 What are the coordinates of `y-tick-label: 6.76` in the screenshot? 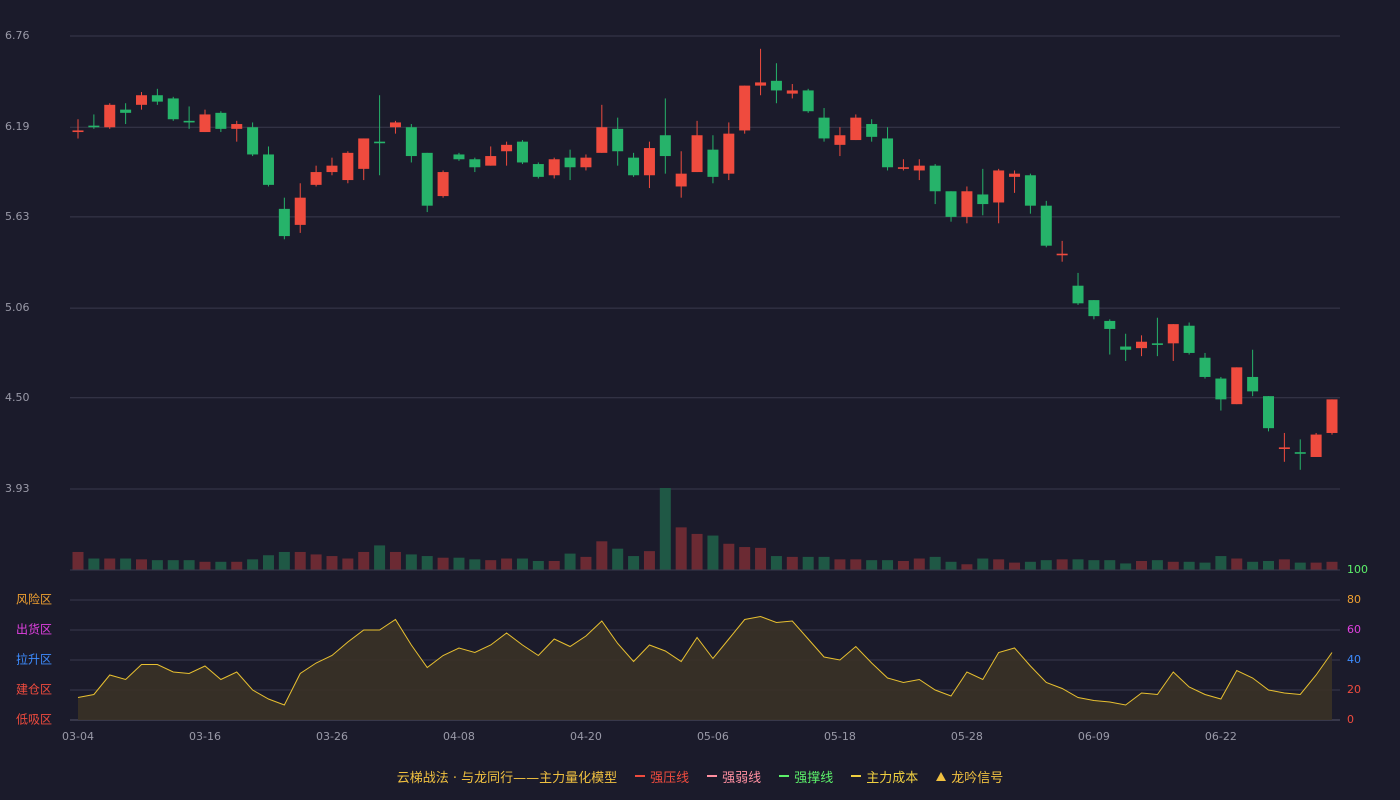 It's located at (17, 35).